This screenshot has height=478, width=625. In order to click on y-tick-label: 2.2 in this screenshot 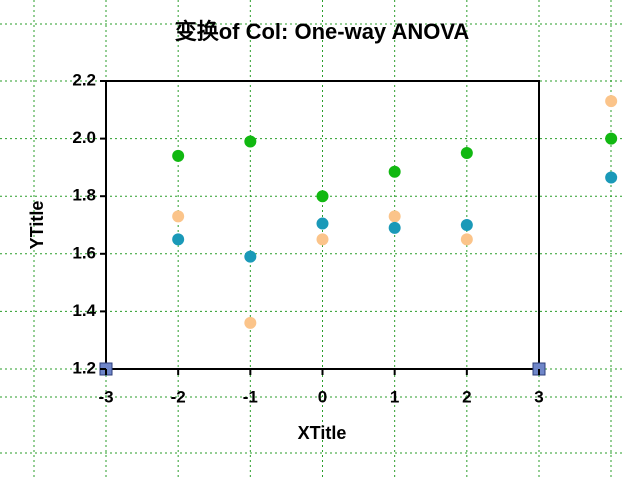, I will do `click(84, 79)`.